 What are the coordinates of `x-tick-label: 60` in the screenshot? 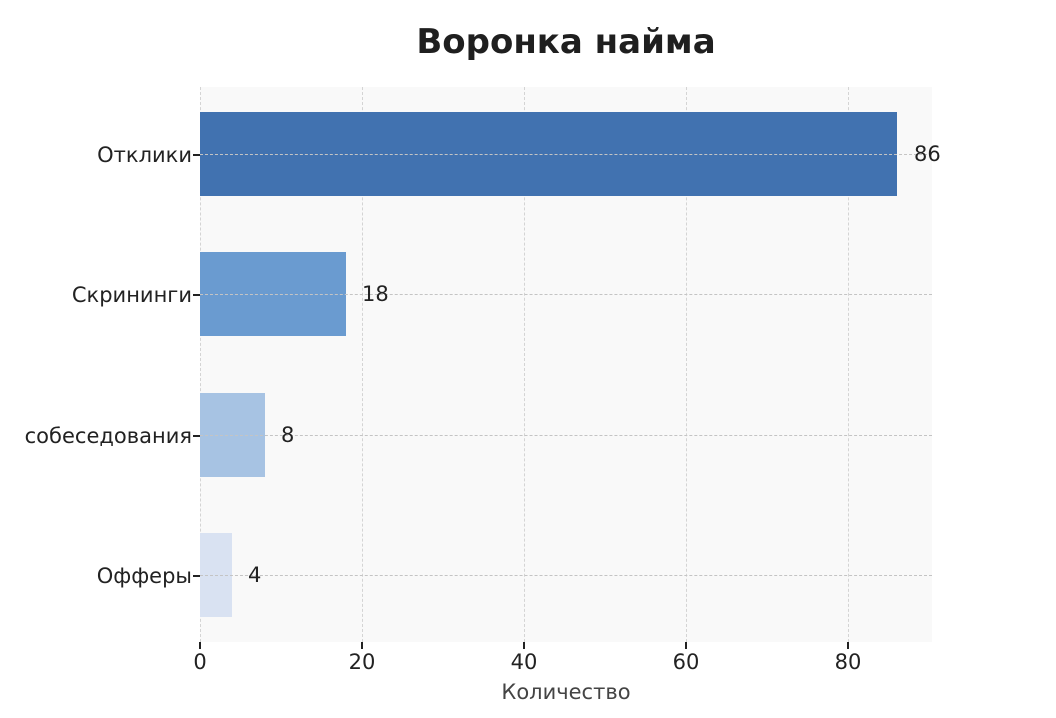 It's located at (686, 662).